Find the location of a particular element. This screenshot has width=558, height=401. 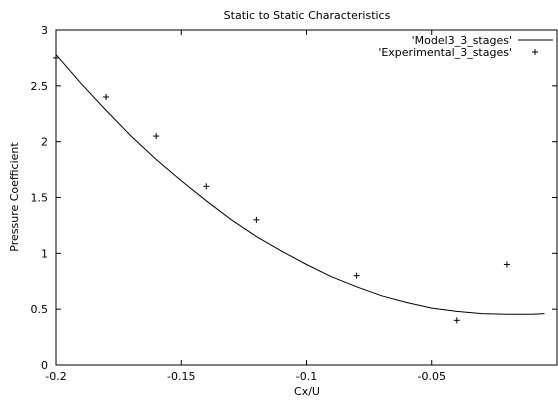

y-tick-label: 2.5 is located at coordinates (40, 86).